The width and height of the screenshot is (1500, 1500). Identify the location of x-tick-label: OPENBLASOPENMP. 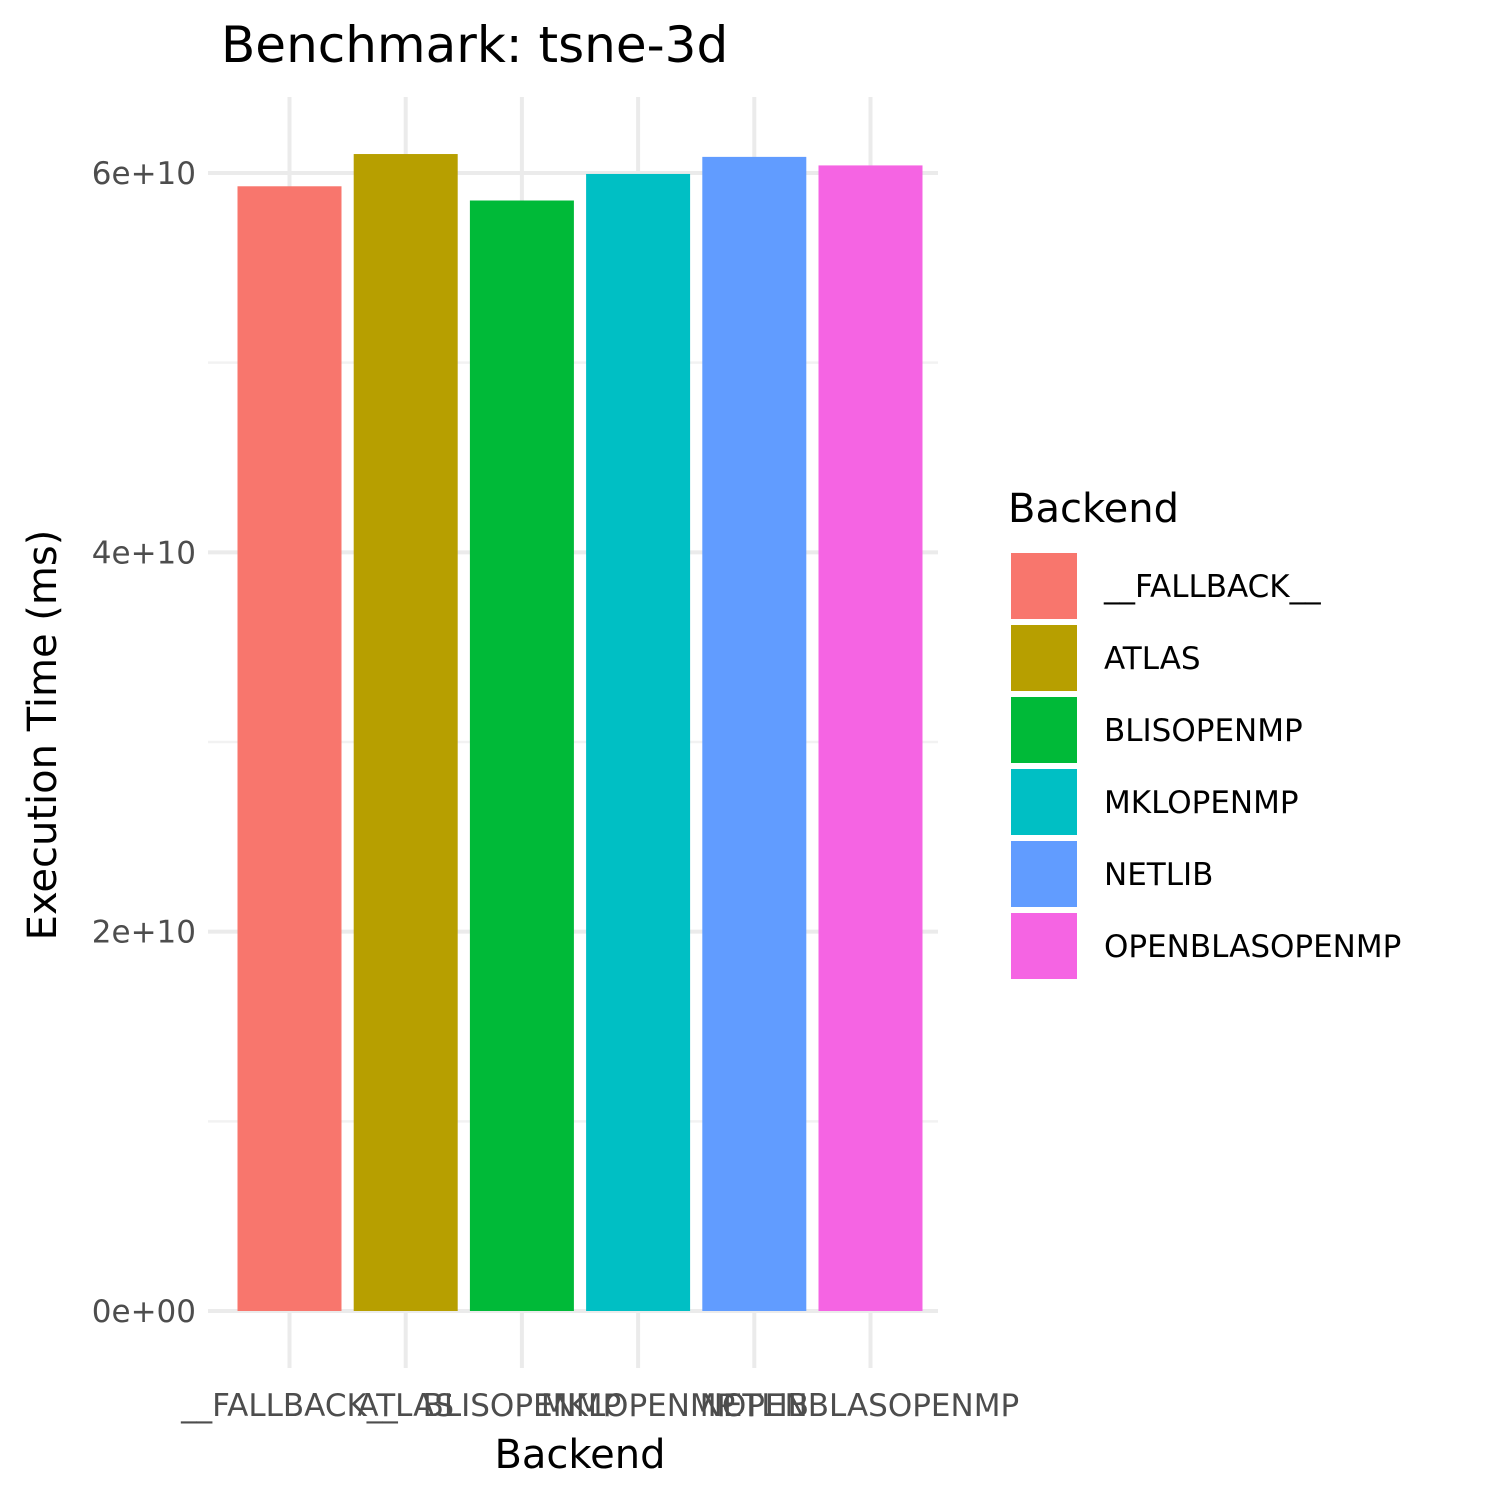
(870, 1406).